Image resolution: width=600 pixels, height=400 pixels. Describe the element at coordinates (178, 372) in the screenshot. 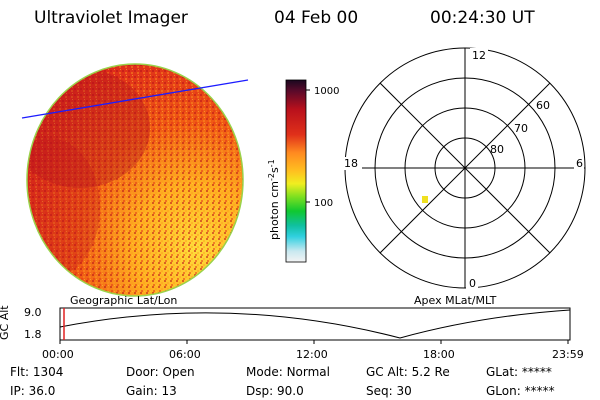

I see `door-value: Open` at that location.